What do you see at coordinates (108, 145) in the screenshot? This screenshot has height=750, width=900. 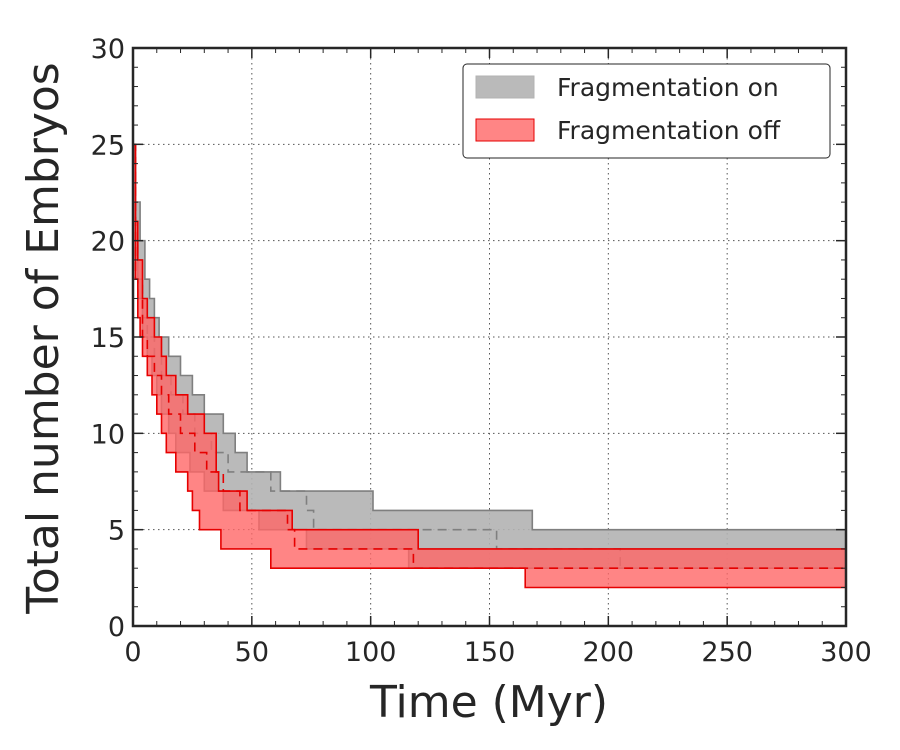 I see `y-tick-label: 25` at bounding box center [108, 145].